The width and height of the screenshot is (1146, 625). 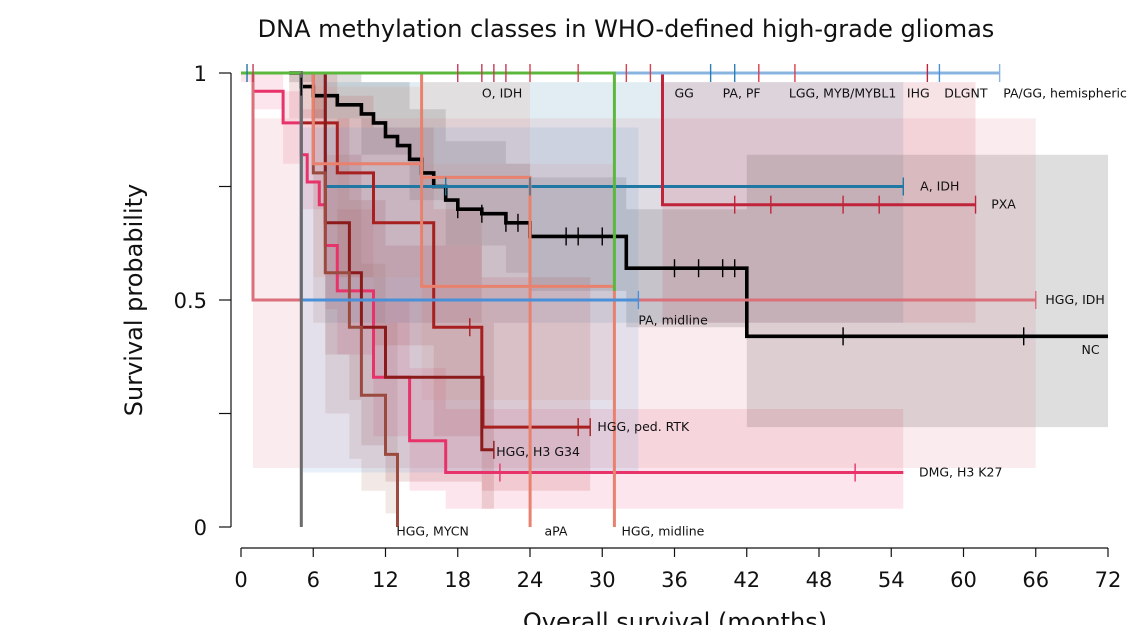 I want to click on x-tick-label: 0, so click(x=240, y=580).